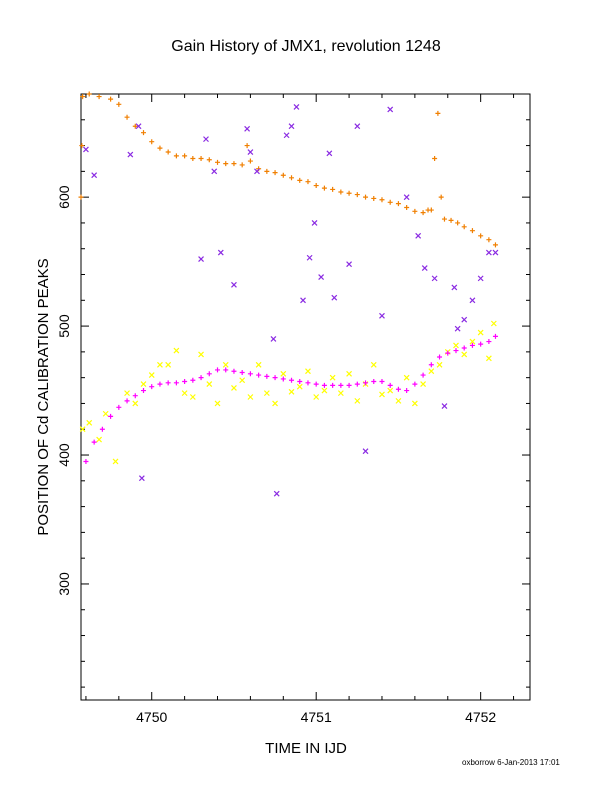 The image size is (612, 792). What do you see at coordinates (64, 197) in the screenshot?
I see `y-tick-label: 600` at bounding box center [64, 197].